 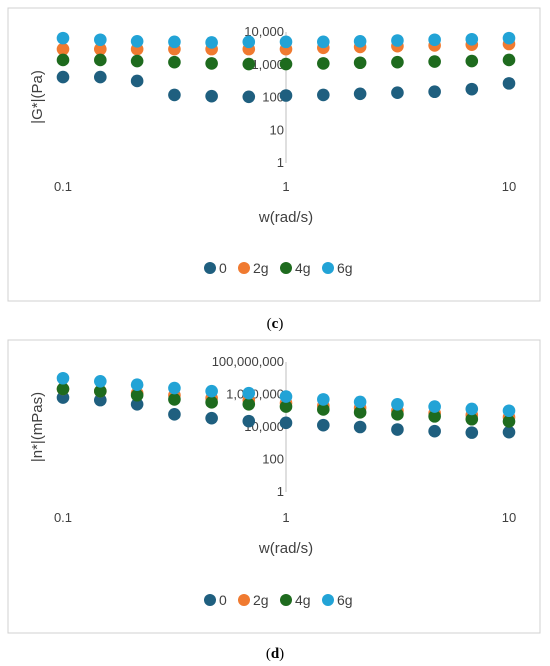 I want to click on y-tick-label: 100,000,000, so click(x=248, y=361).